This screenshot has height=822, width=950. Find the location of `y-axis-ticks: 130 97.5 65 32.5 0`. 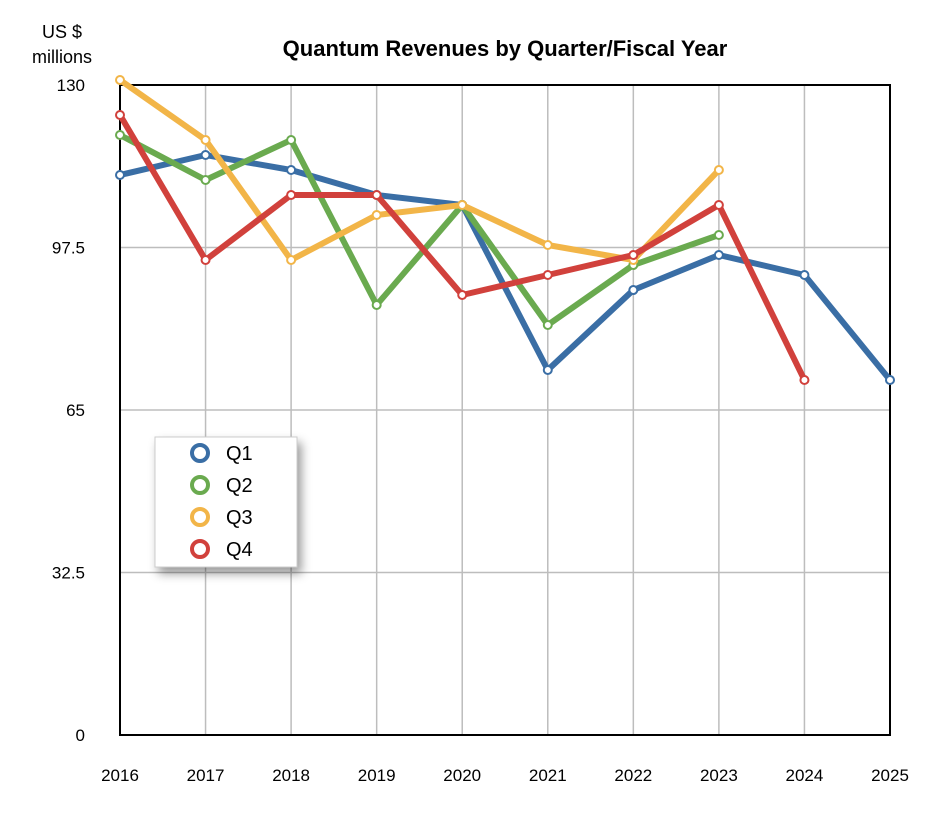

y-axis-ticks: 130 97.5 65 32.5 0 is located at coordinates (68, 410).